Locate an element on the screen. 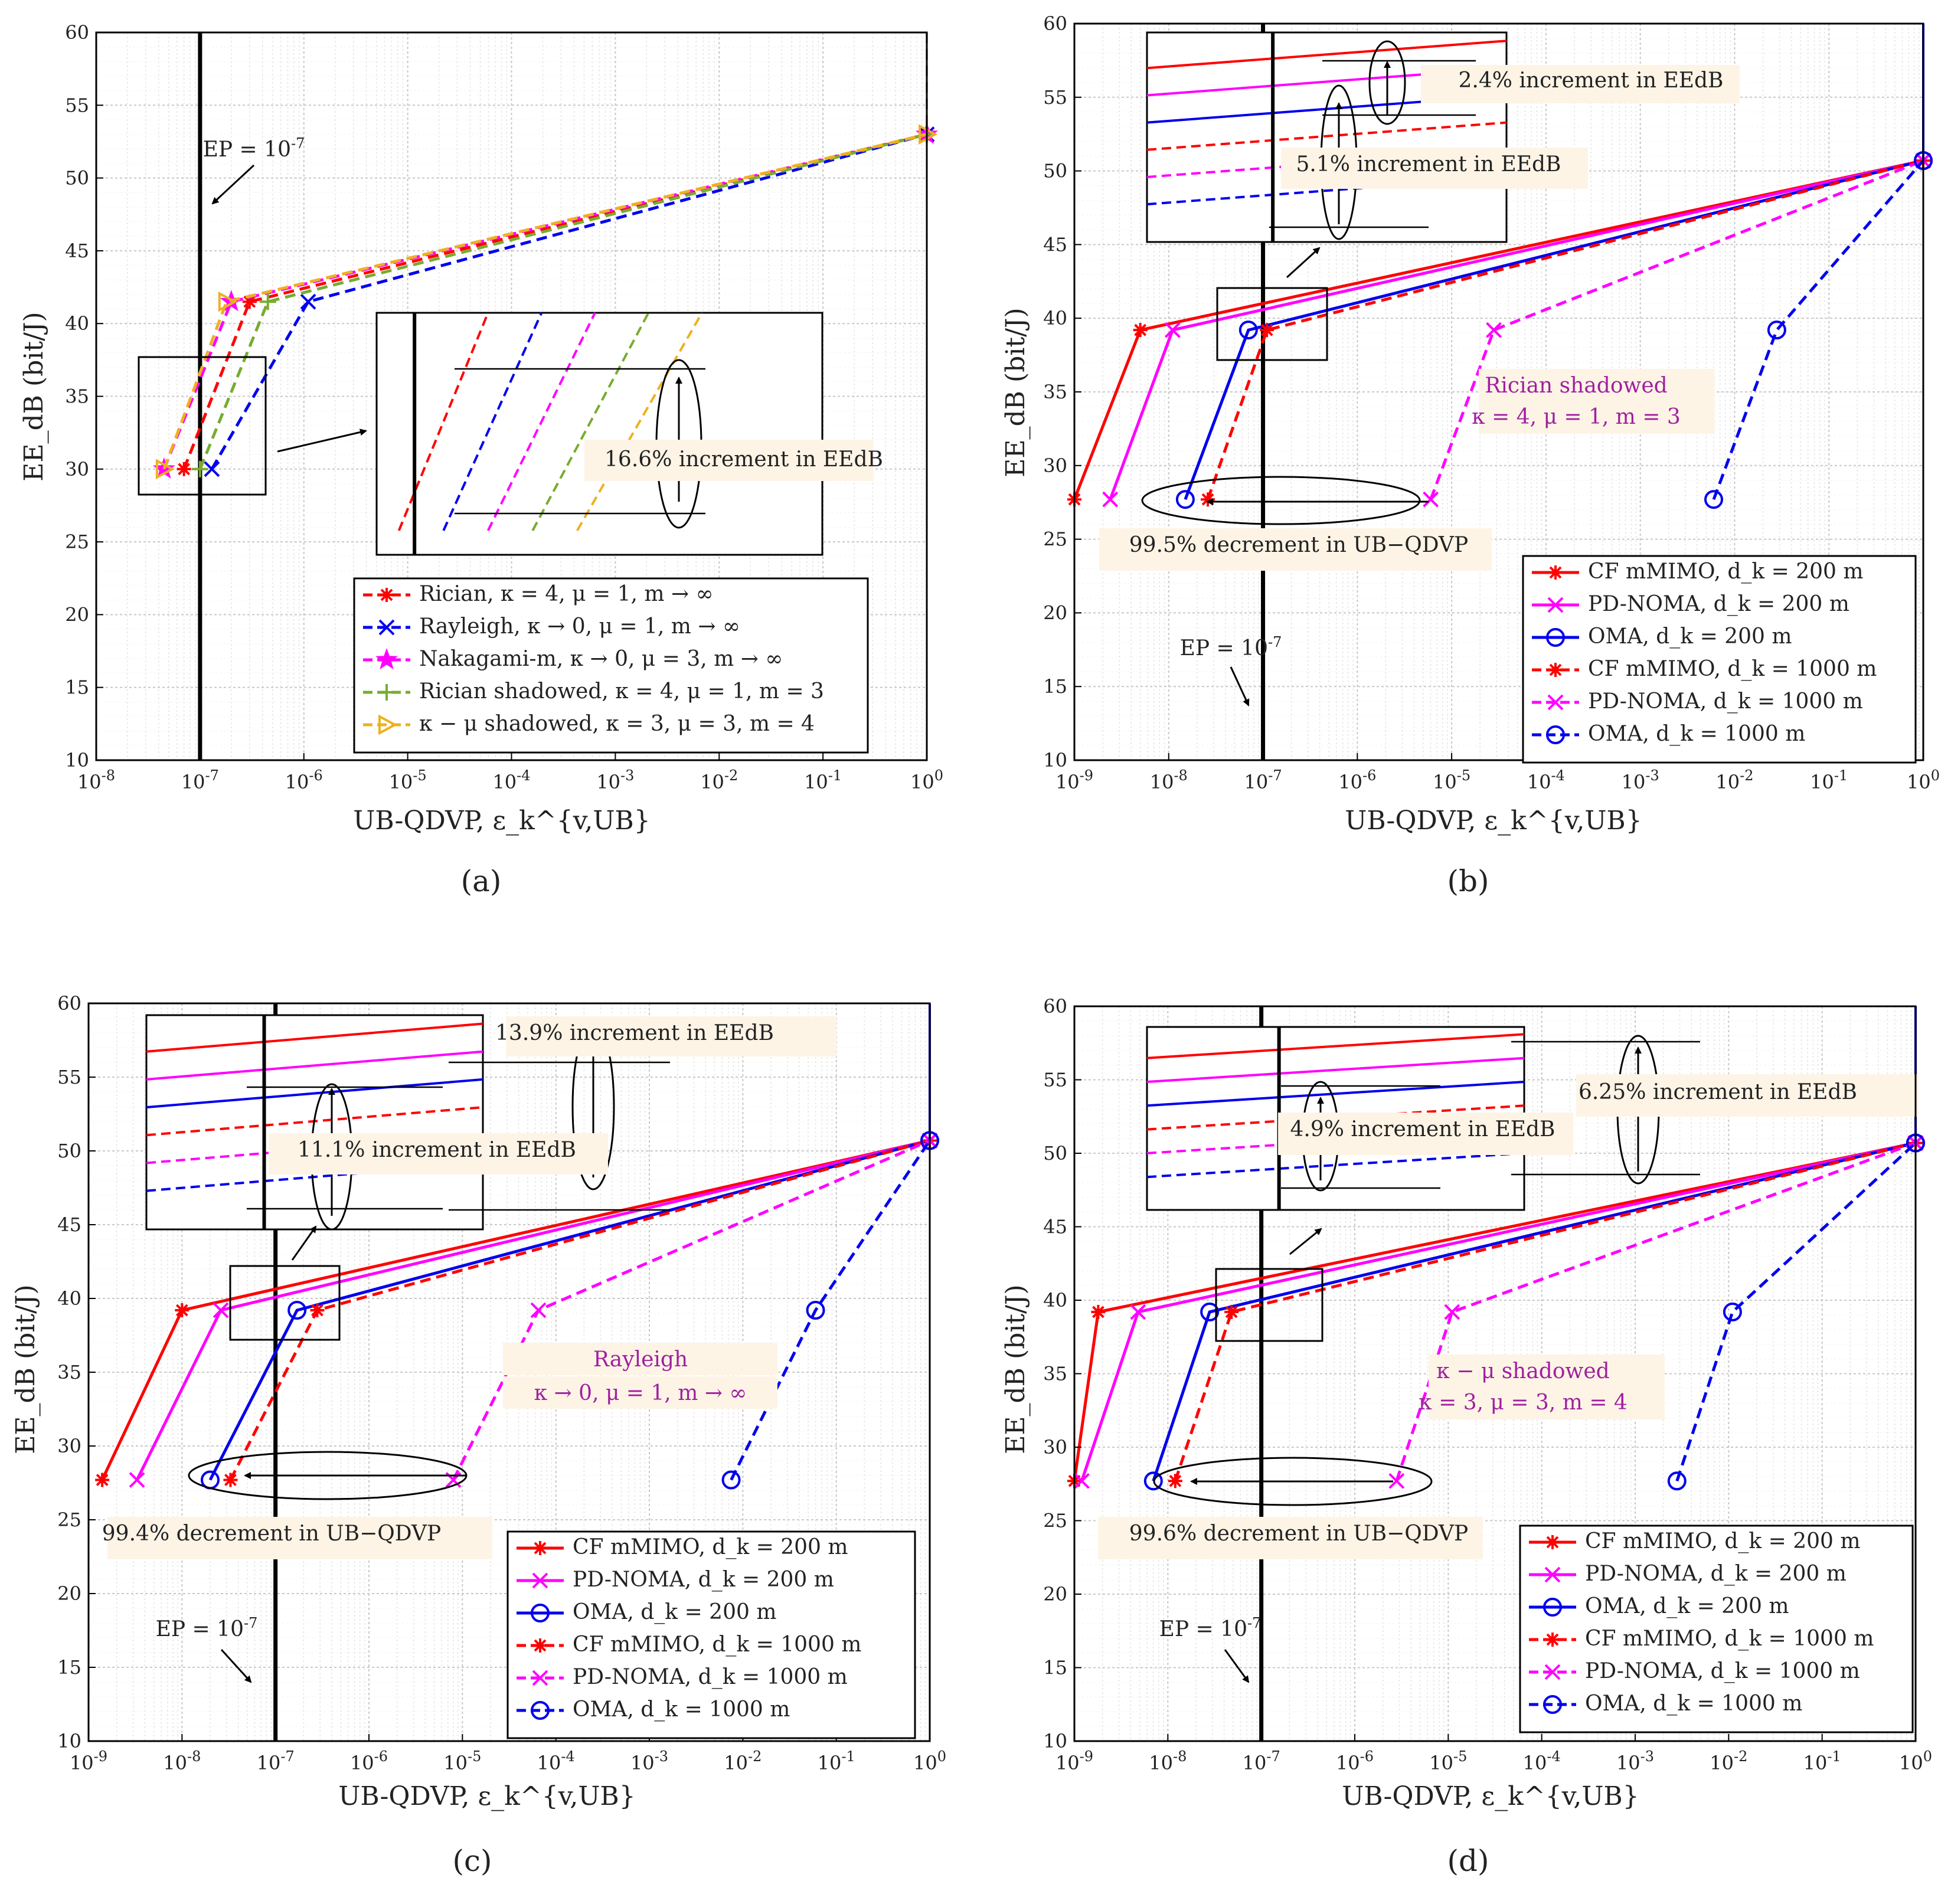 The image size is (1951, 1904). annotation-text: Rician shadowed is located at coordinates (1576, 386).